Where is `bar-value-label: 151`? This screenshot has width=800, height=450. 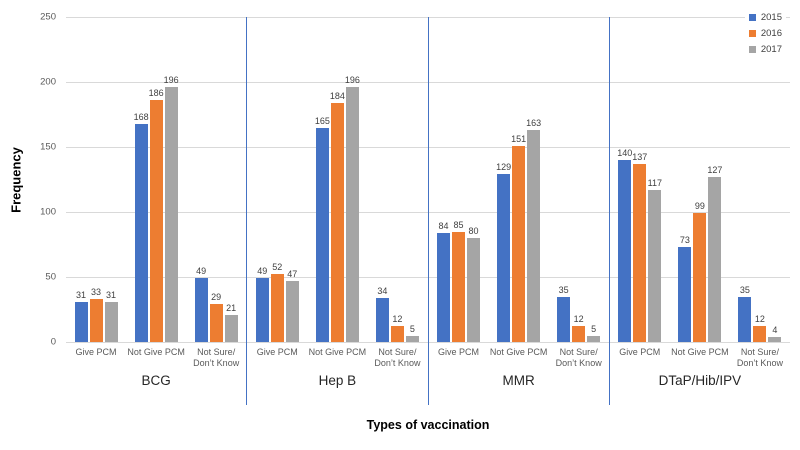 bar-value-label: 151 is located at coordinates (519, 138).